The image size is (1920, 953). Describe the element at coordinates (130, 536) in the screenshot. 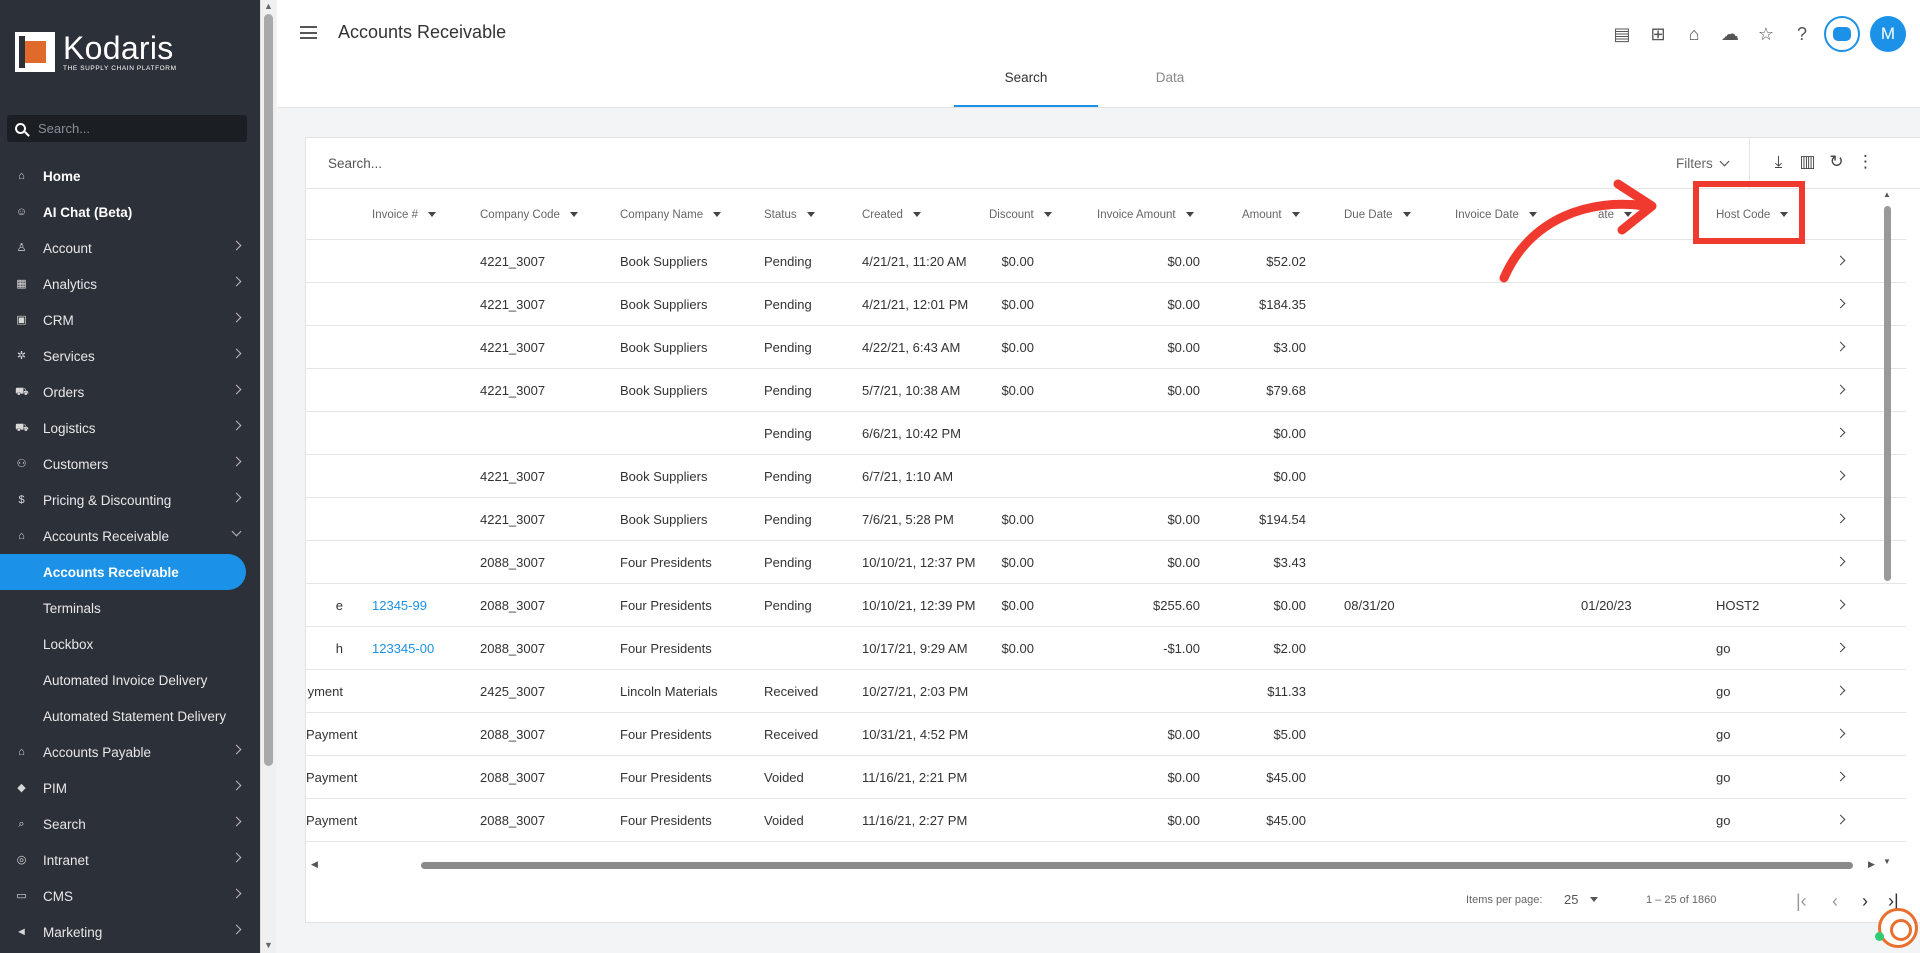

I see `sidebar-item-accounts-receivable: ⌂ Accounts Receivable` at that location.